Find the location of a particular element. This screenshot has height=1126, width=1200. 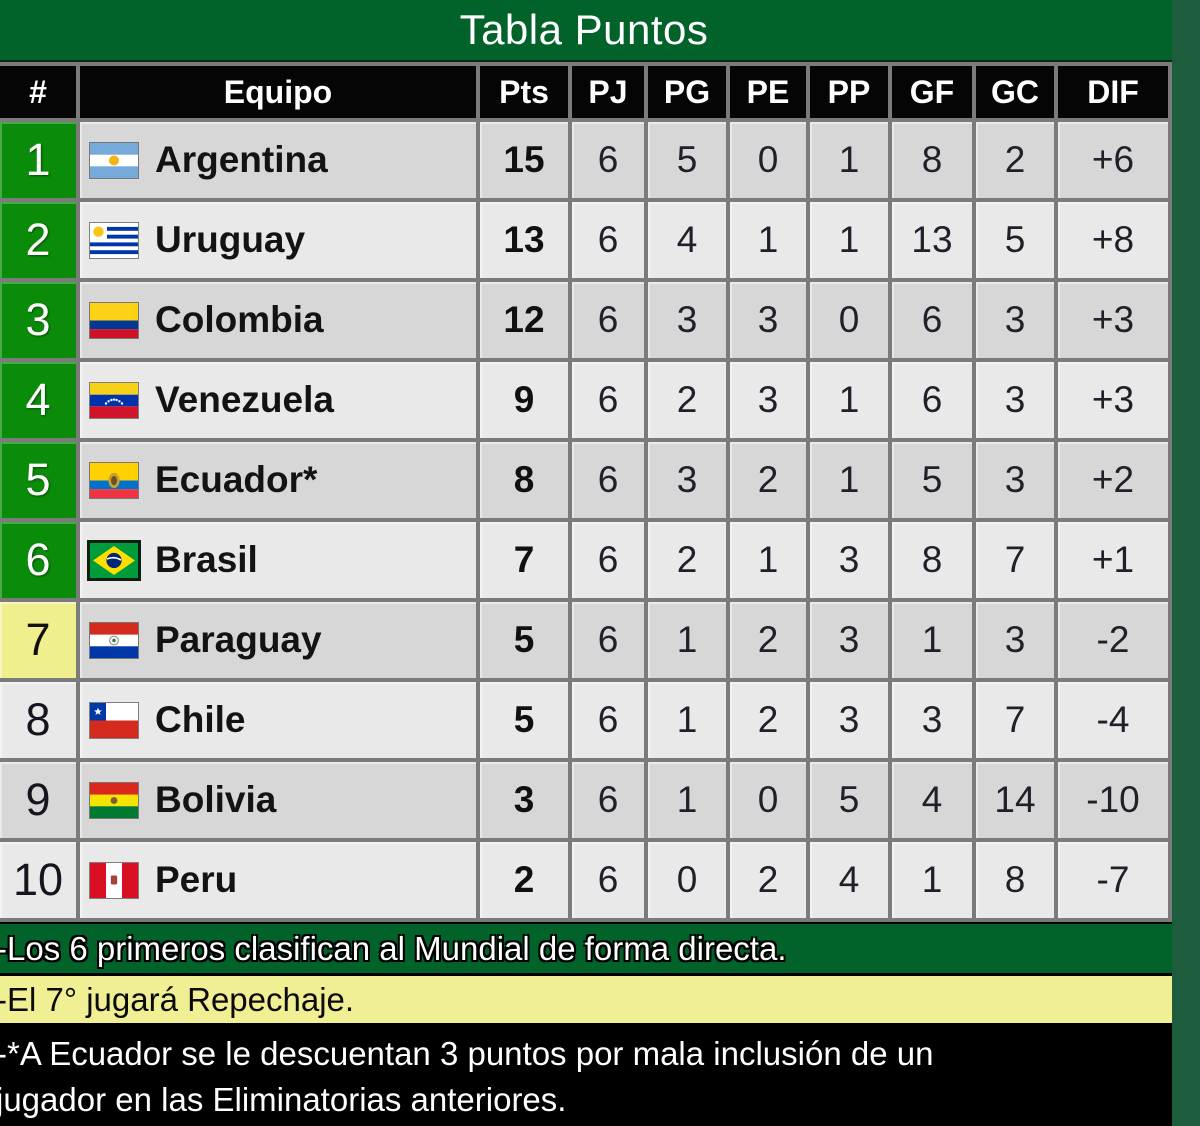

pg-cell: 4 is located at coordinates (687, 240).